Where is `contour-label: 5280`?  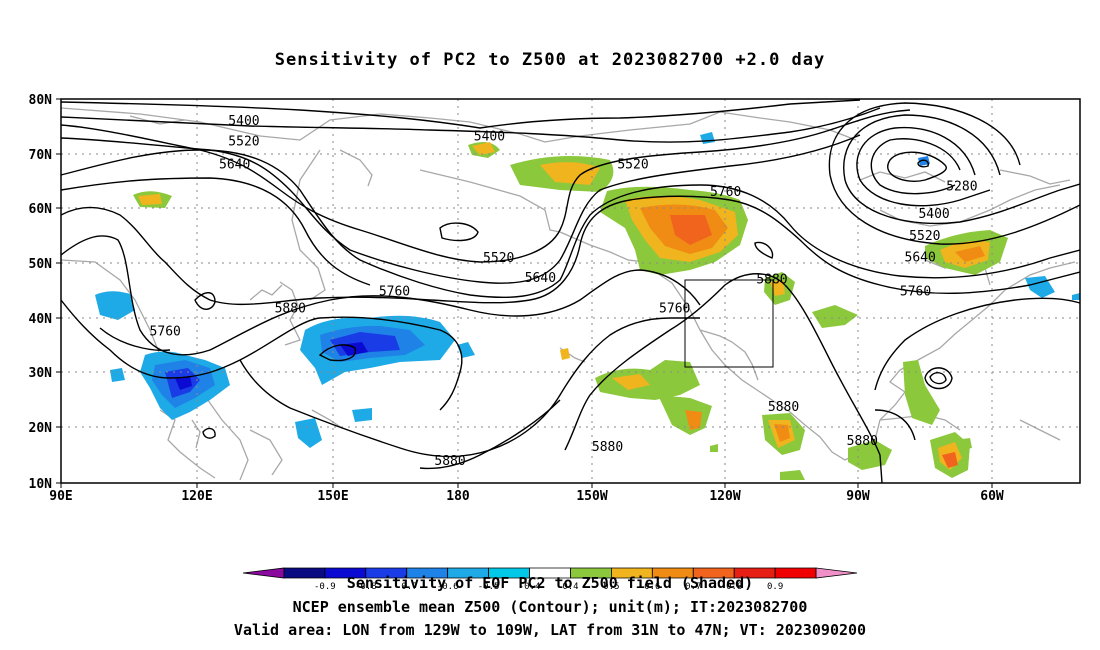 contour-label: 5280 is located at coordinates (961, 187).